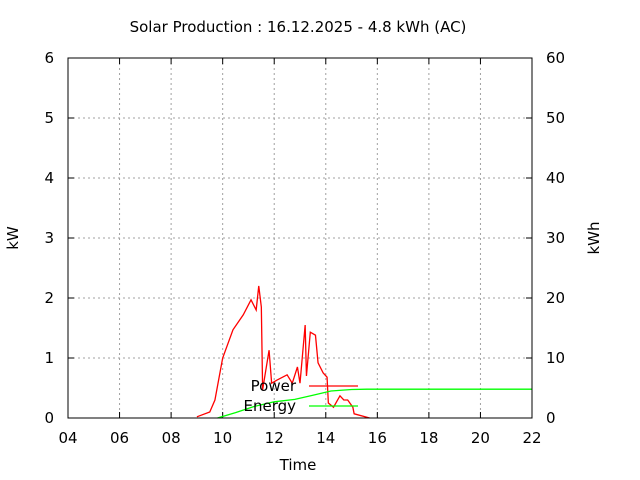  I want to click on y-axis-label: kW, so click(13, 238).